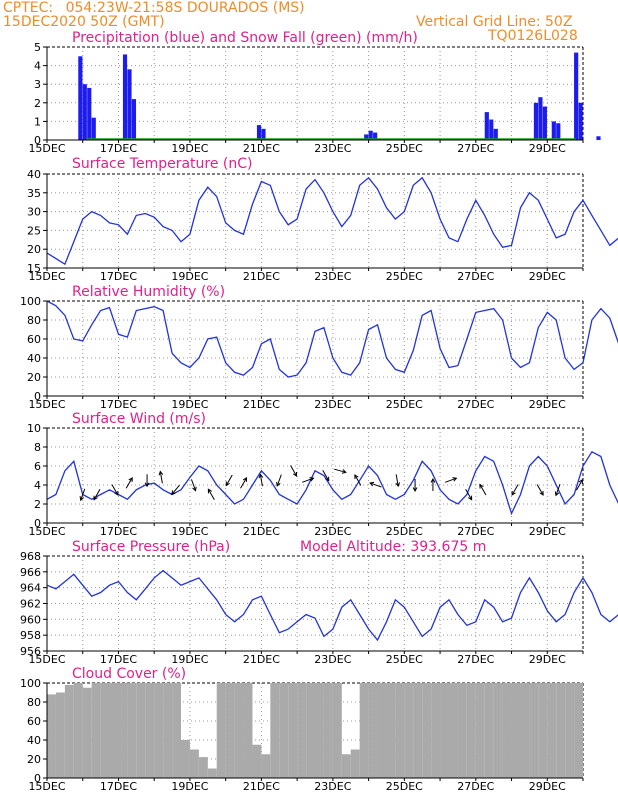 The width and height of the screenshot is (618, 800). What do you see at coordinates (547, 786) in the screenshot?
I see `cloud-xtick-label: 29DEC` at bounding box center [547, 786].